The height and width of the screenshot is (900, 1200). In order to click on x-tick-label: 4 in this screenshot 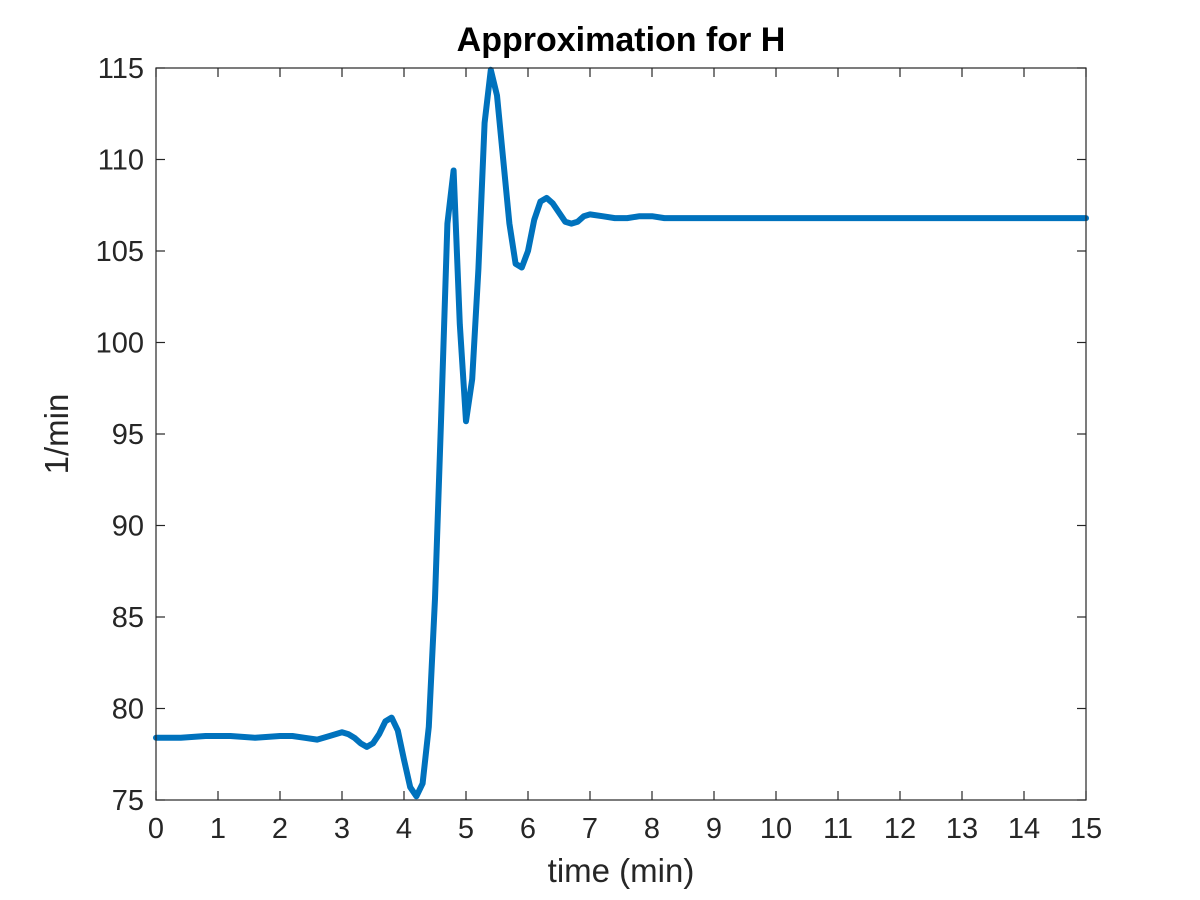, I will do `click(404, 829)`.